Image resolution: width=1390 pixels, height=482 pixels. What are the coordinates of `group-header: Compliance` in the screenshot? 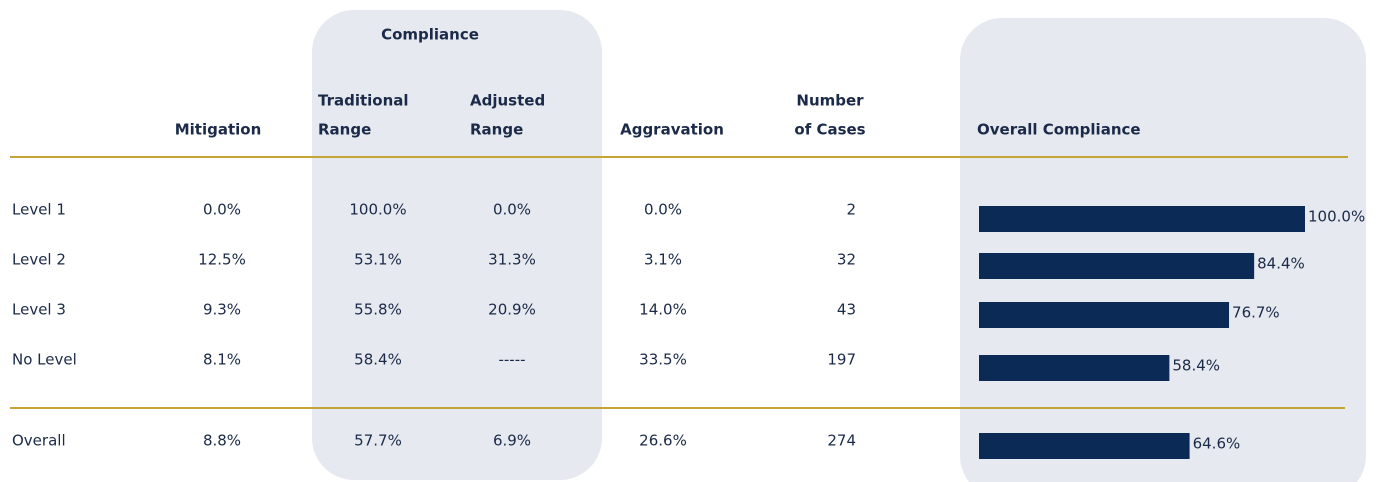 It's located at (430, 35).